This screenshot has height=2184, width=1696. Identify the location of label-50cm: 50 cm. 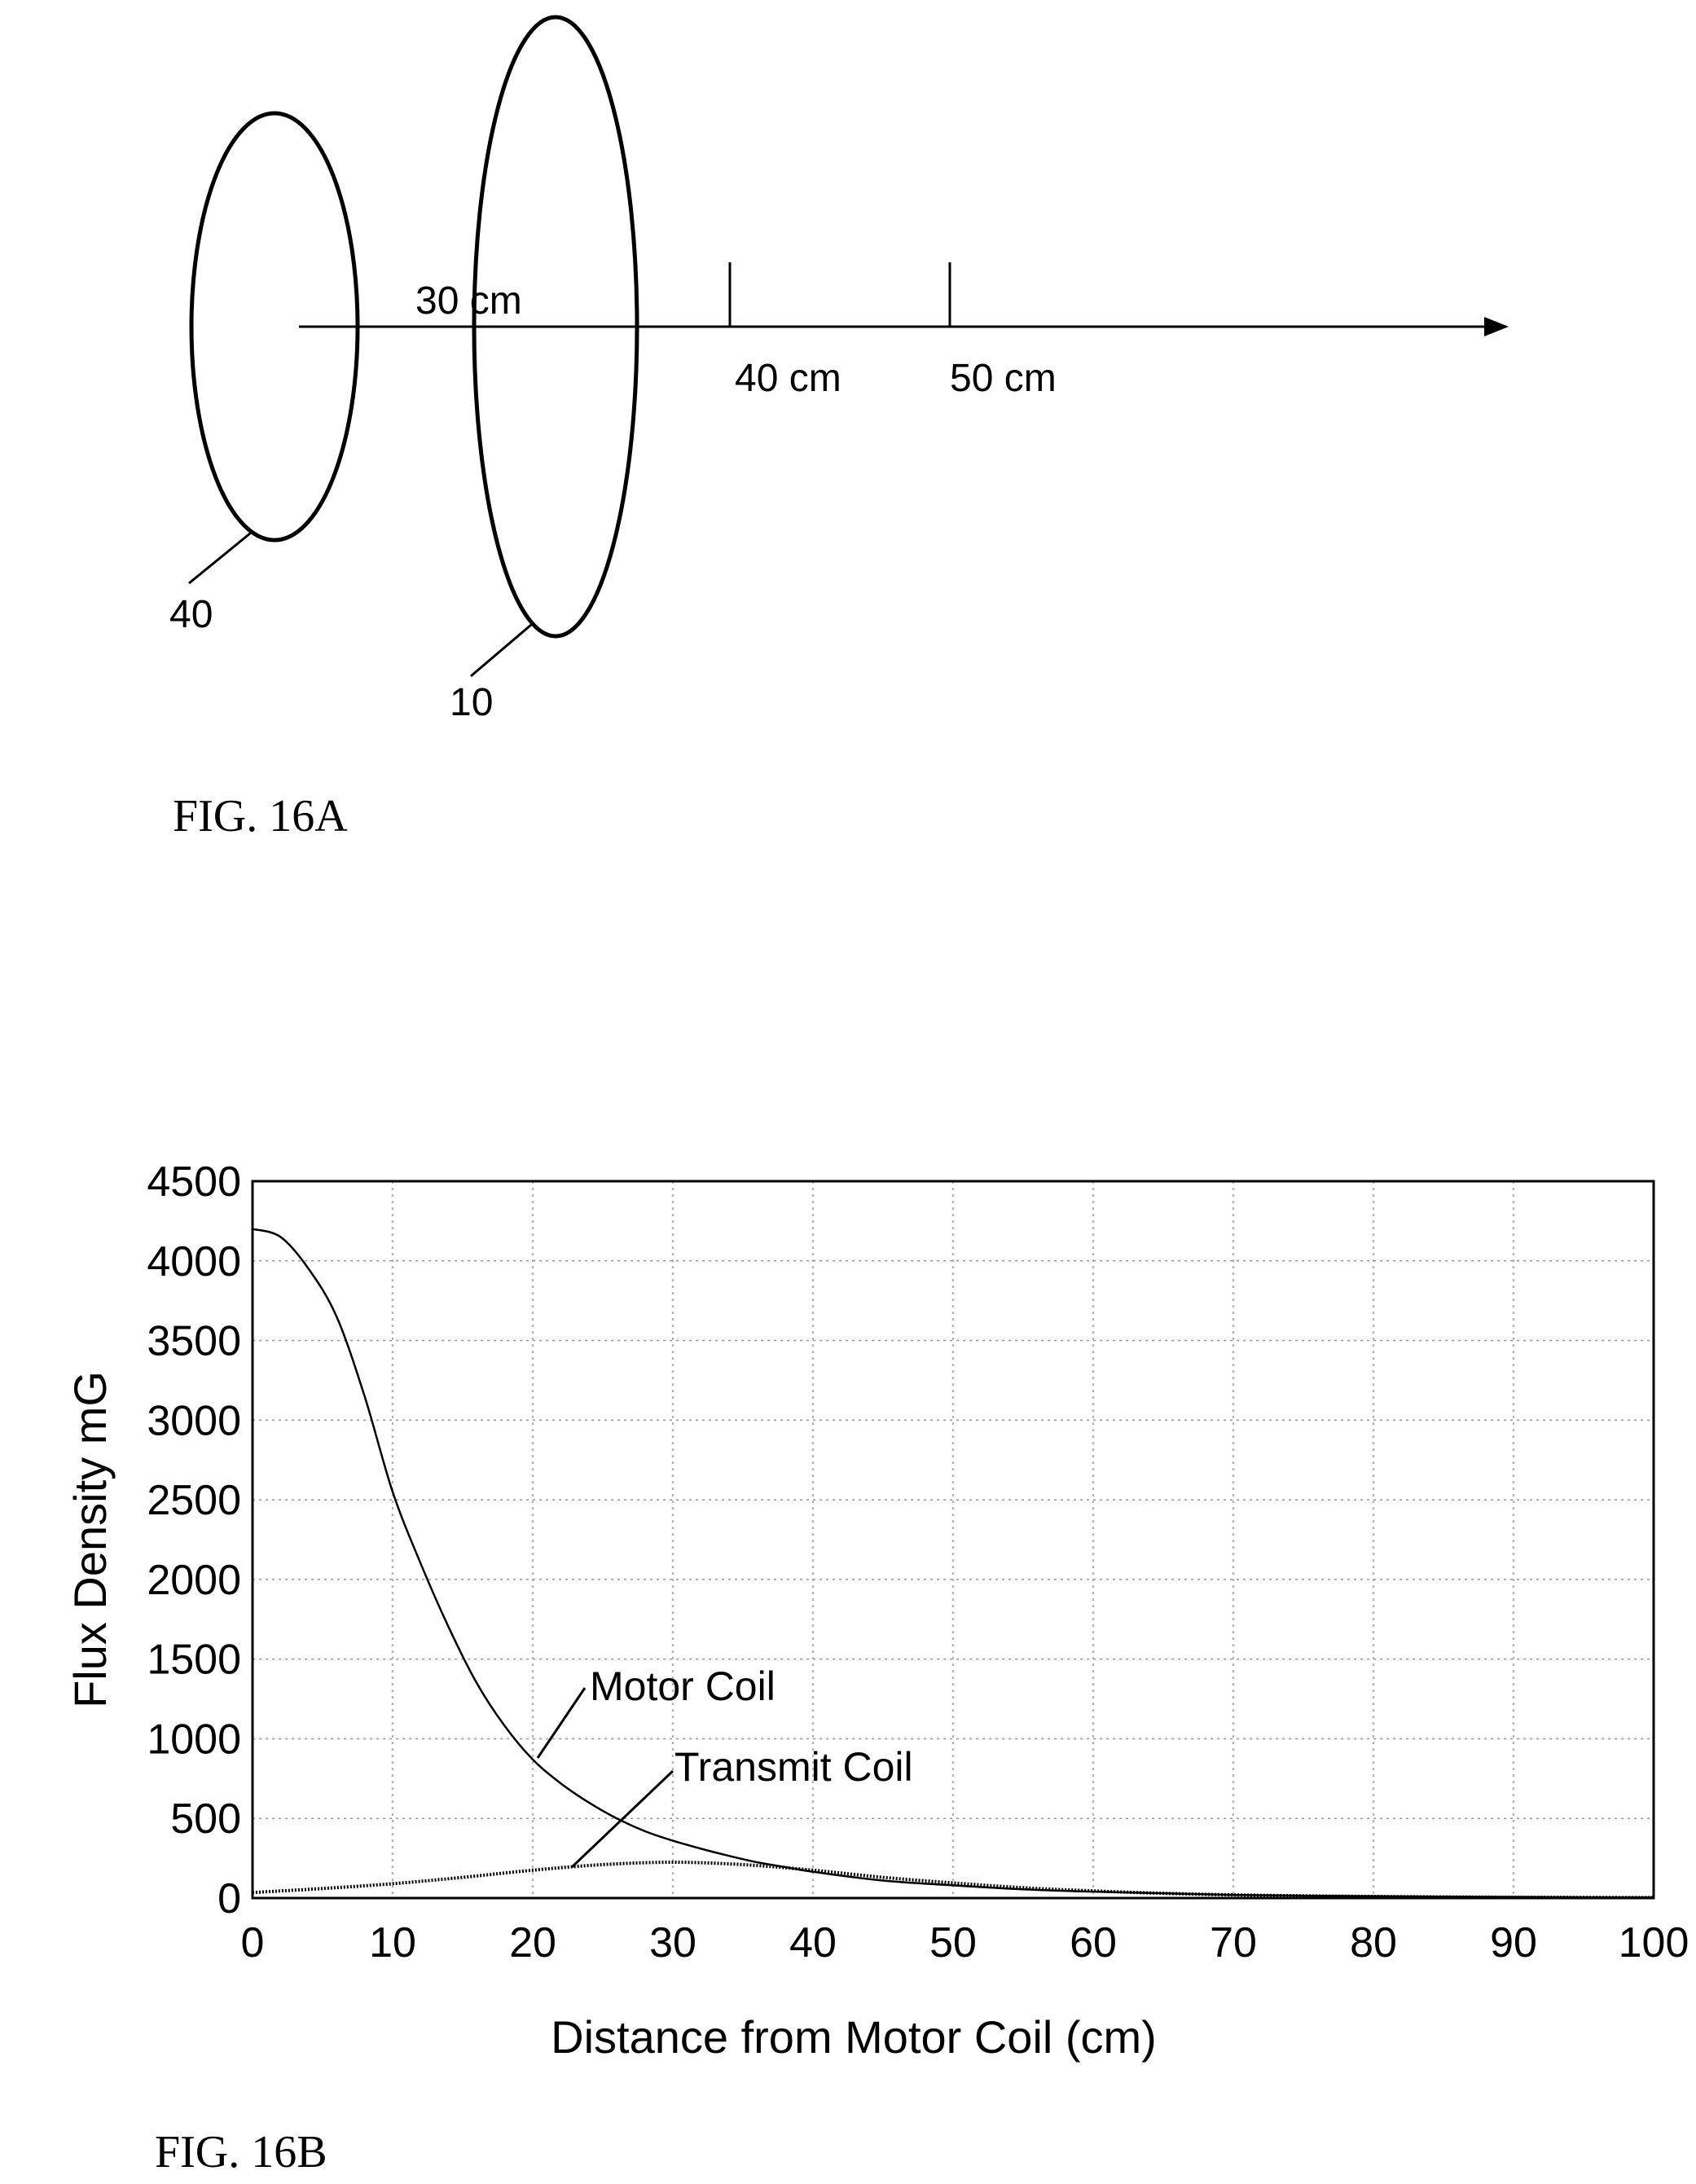
(1003, 378).